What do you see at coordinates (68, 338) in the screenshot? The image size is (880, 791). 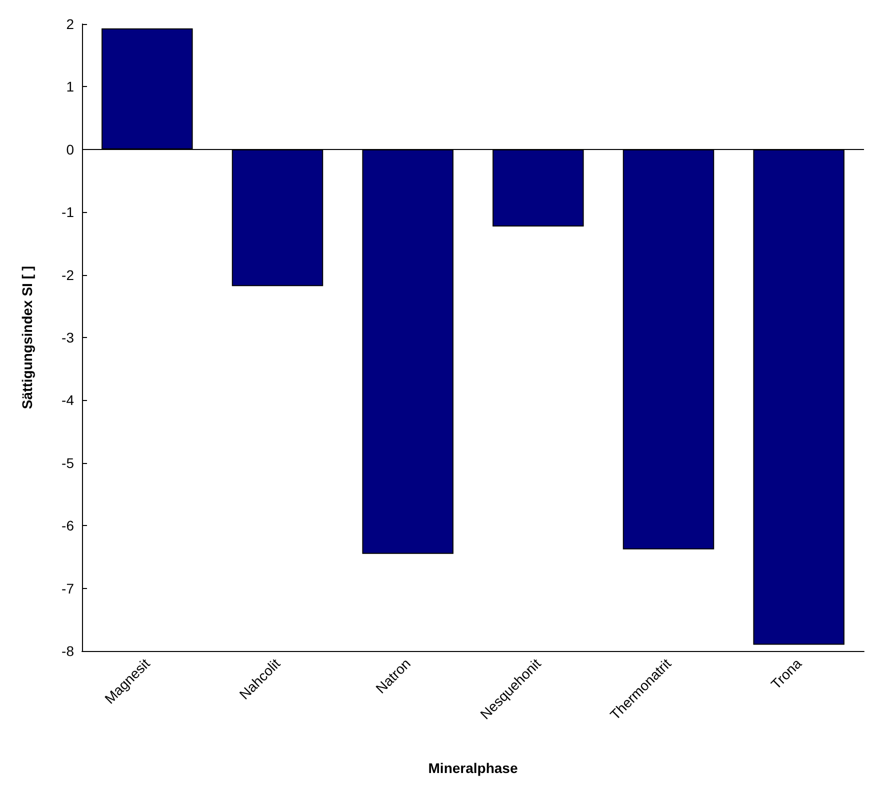 I see `y-tick-label: -3` at bounding box center [68, 338].